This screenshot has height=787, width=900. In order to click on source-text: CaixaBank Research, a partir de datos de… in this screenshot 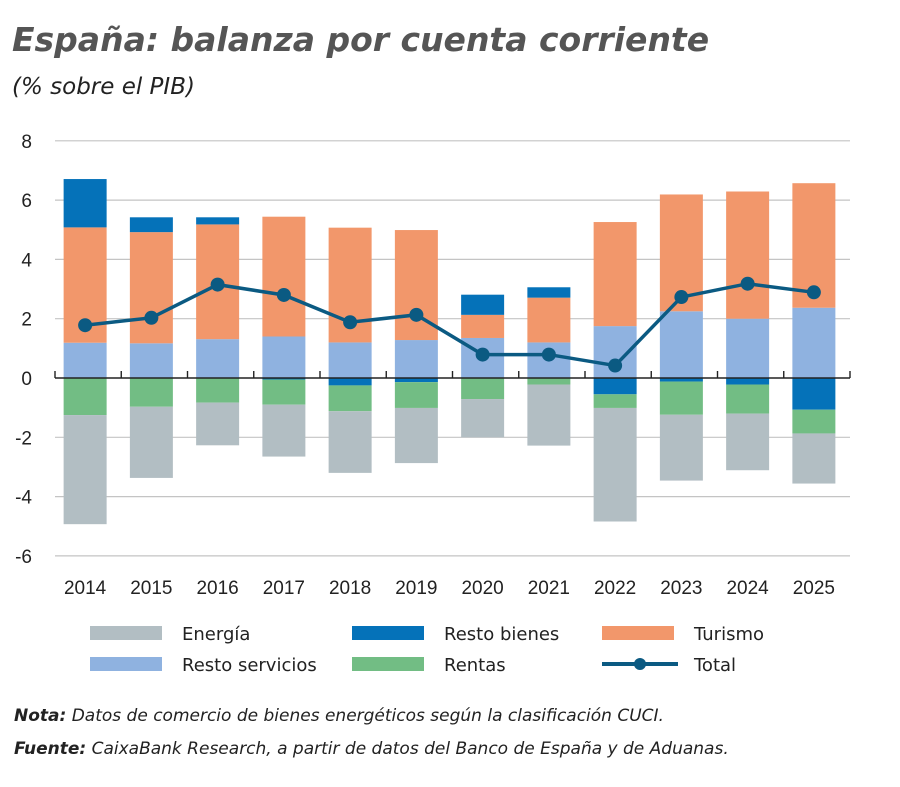, I will do `click(407, 749)`.